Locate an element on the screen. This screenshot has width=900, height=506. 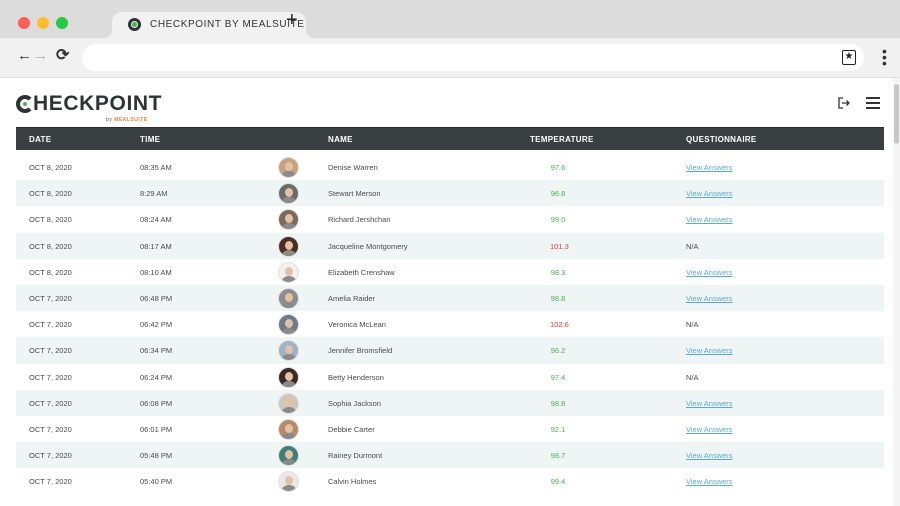
browser-menu-icon: • • • is located at coordinates (884, 57).